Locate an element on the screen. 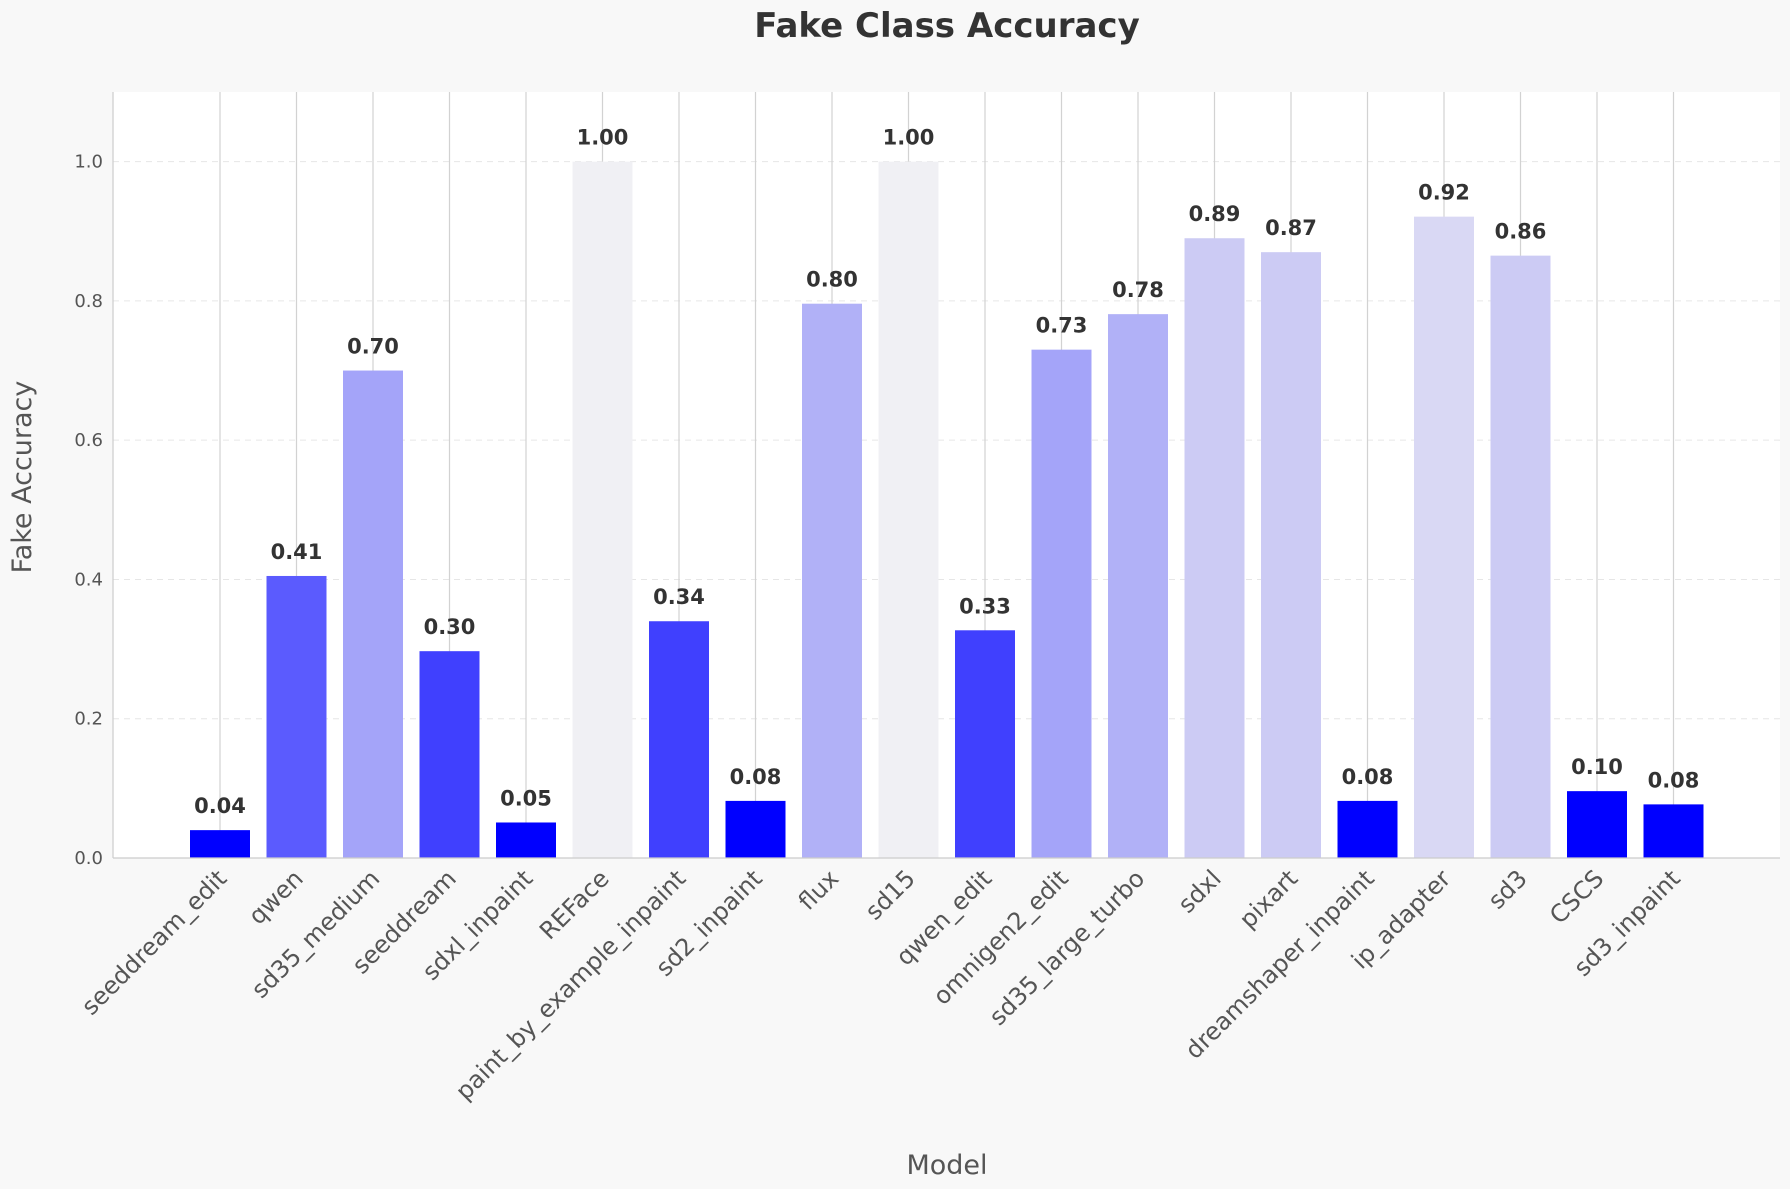 Image resolution: width=1790 pixels, height=1189 pixels. data-label: 0.34 is located at coordinates (679, 597).